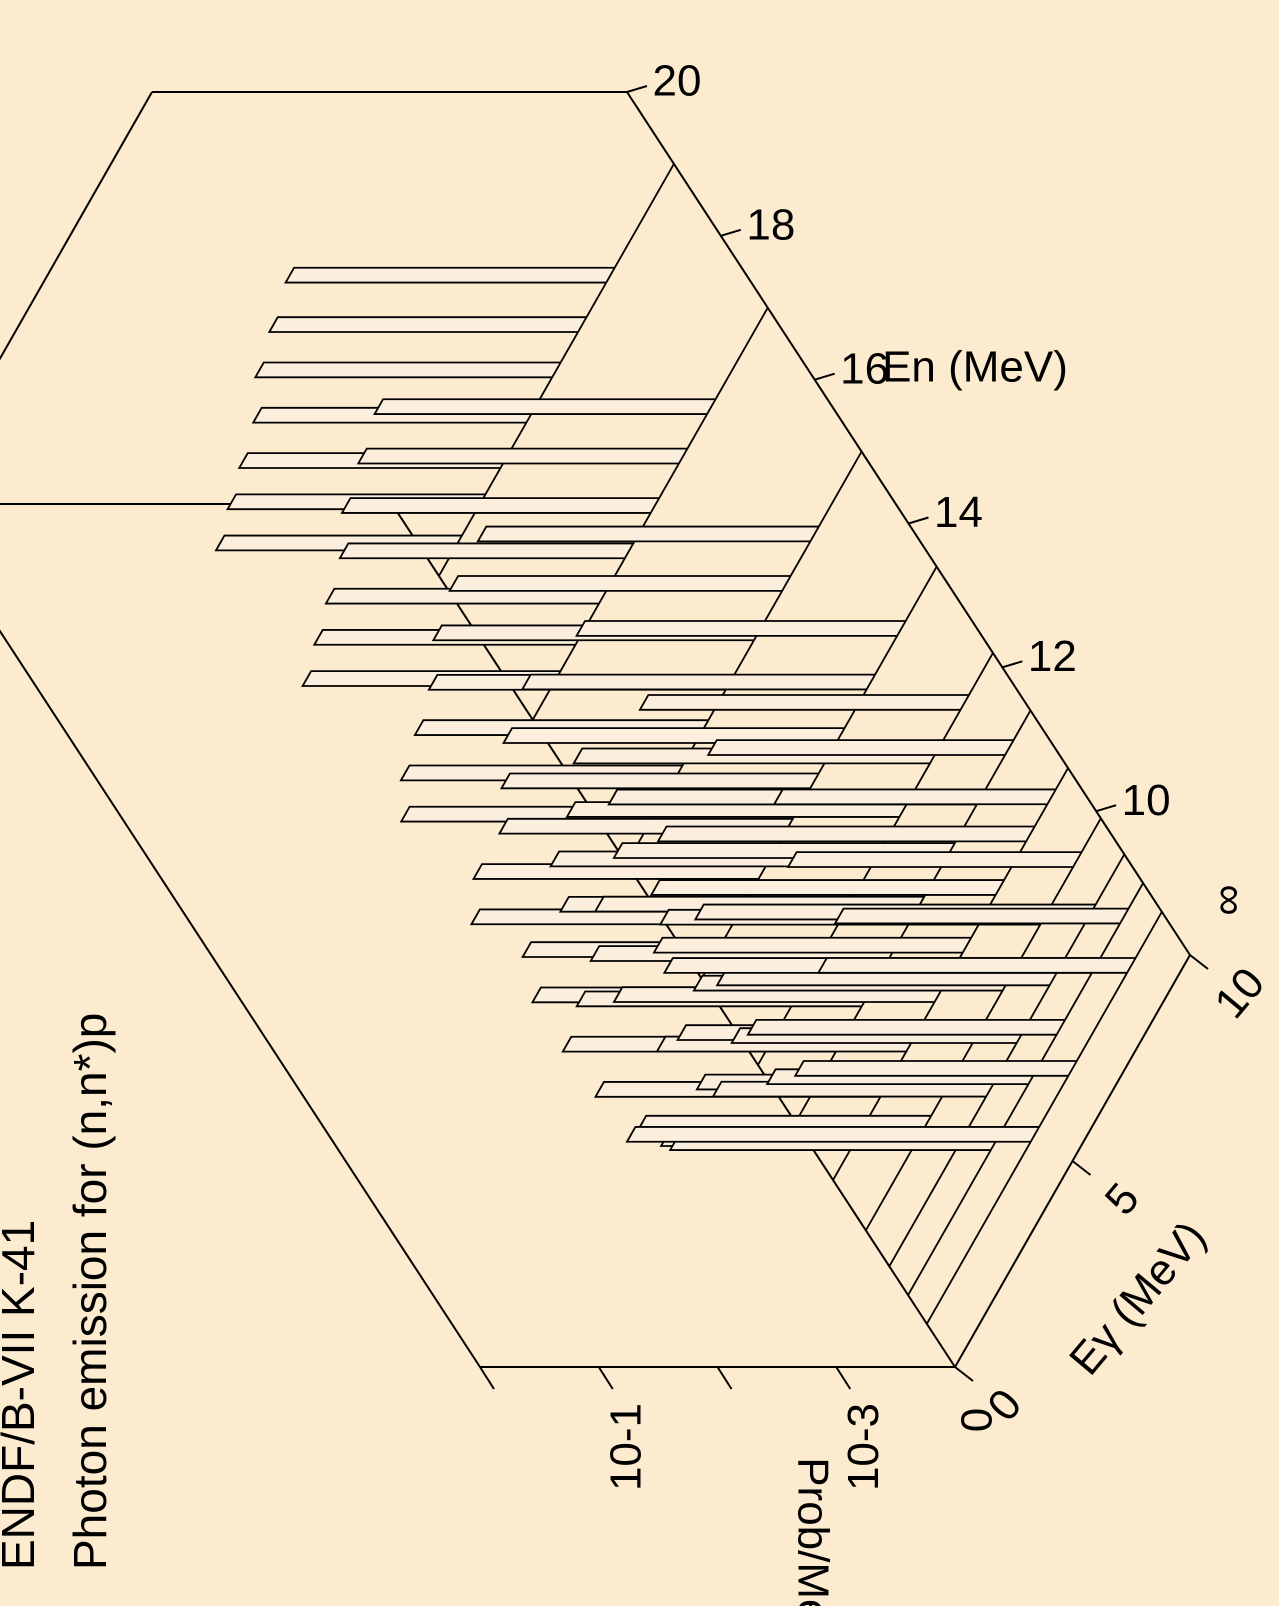 This screenshot has width=1279, height=1606. Describe the element at coordinates (1137, 1298) in the screenshot. I see `x-axis-title: Eγ (MeV)` at that location.